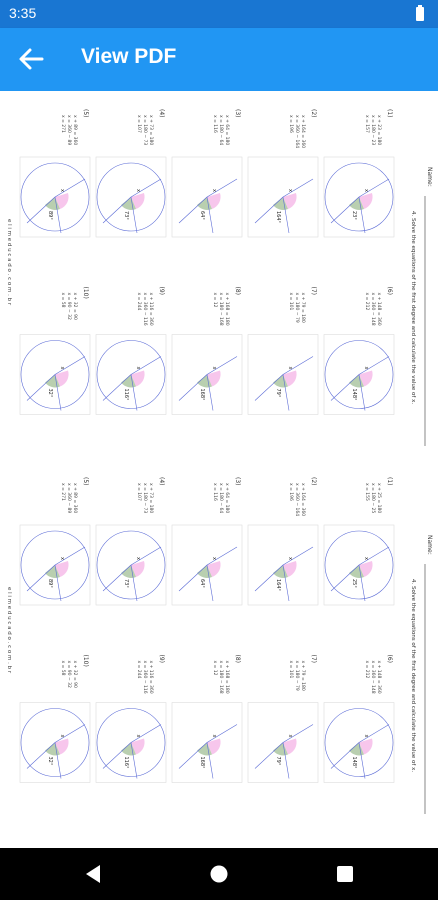  What do you see at coordinates (151, 498) in the screenshot?
I see `answer-line: x + 73 = 180` at bounding box center [151, 498].